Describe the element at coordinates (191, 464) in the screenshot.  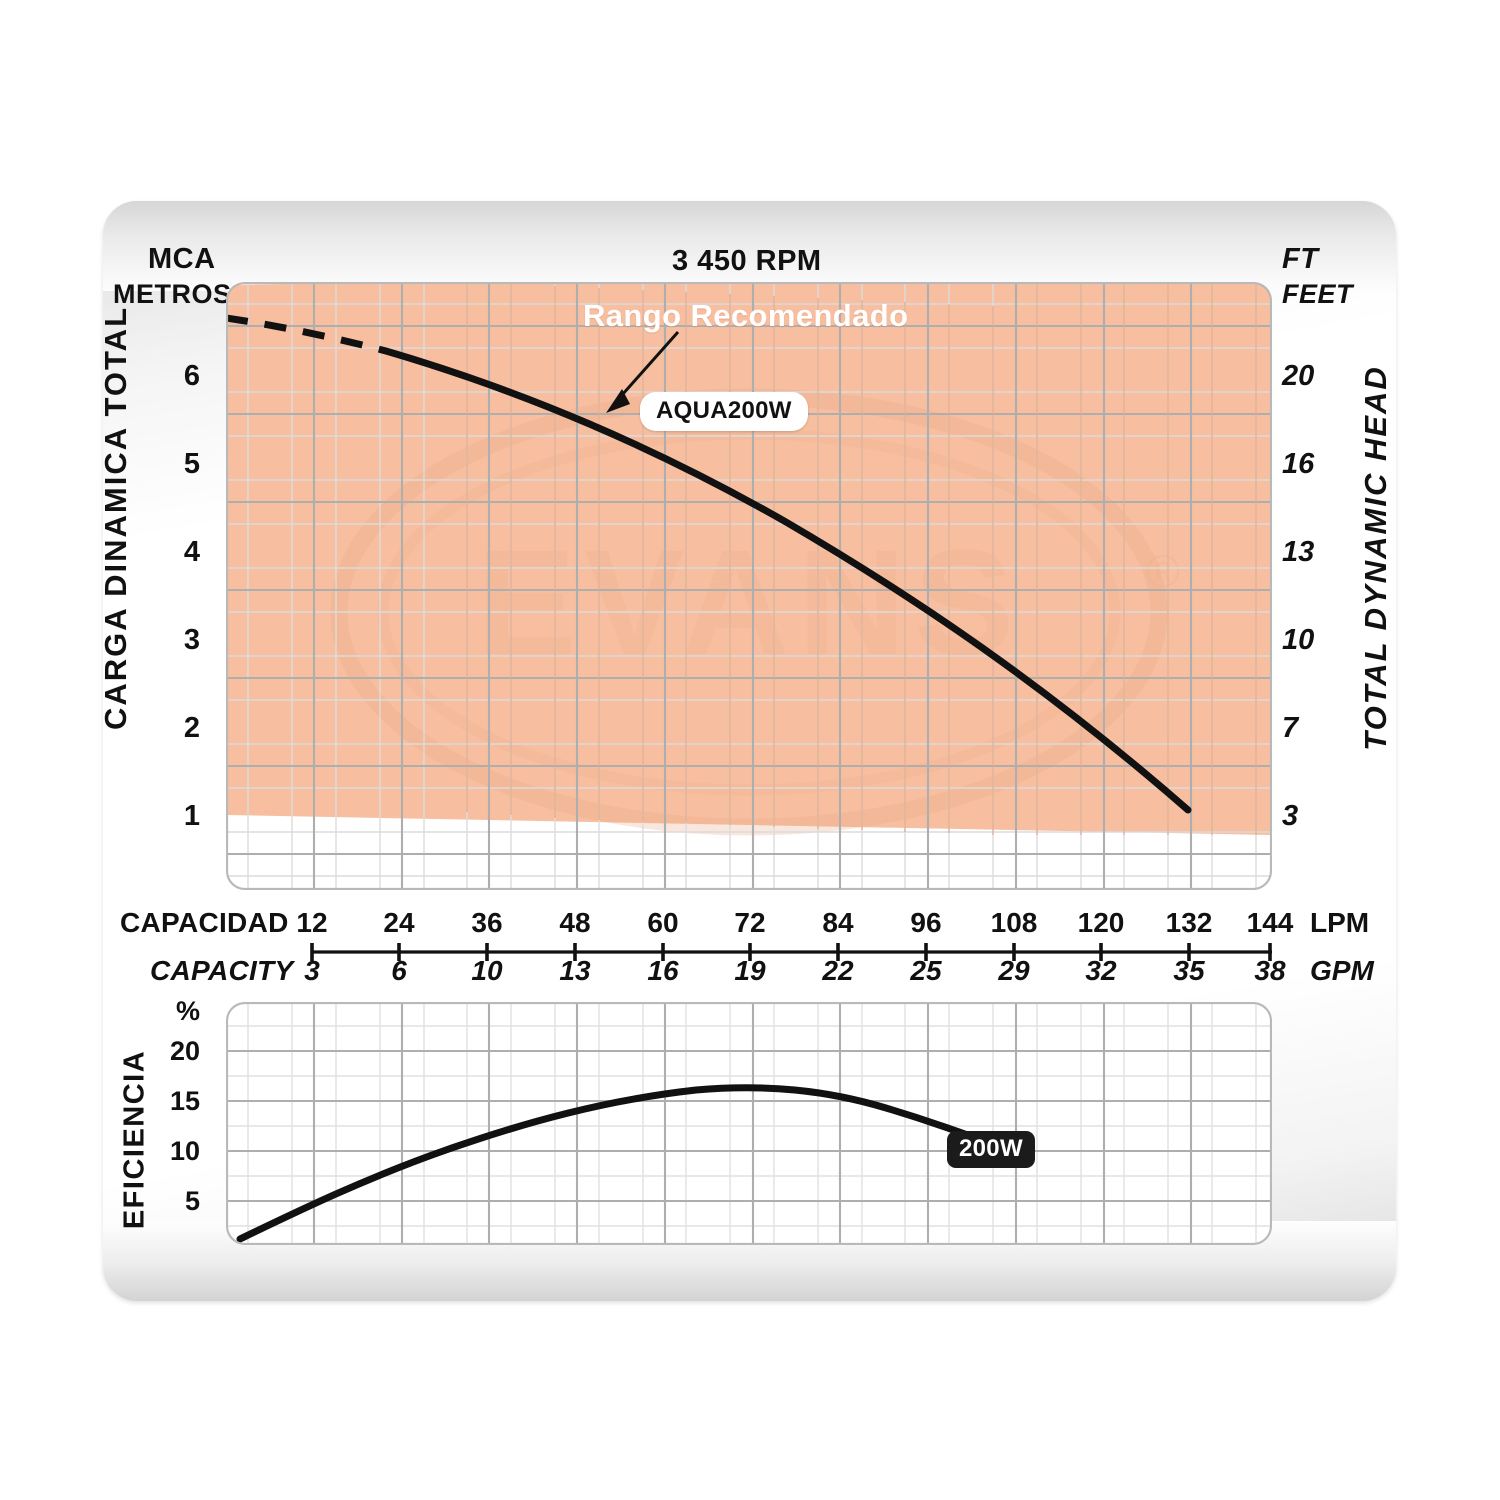
I see `left-tick-5: 5` at that location.